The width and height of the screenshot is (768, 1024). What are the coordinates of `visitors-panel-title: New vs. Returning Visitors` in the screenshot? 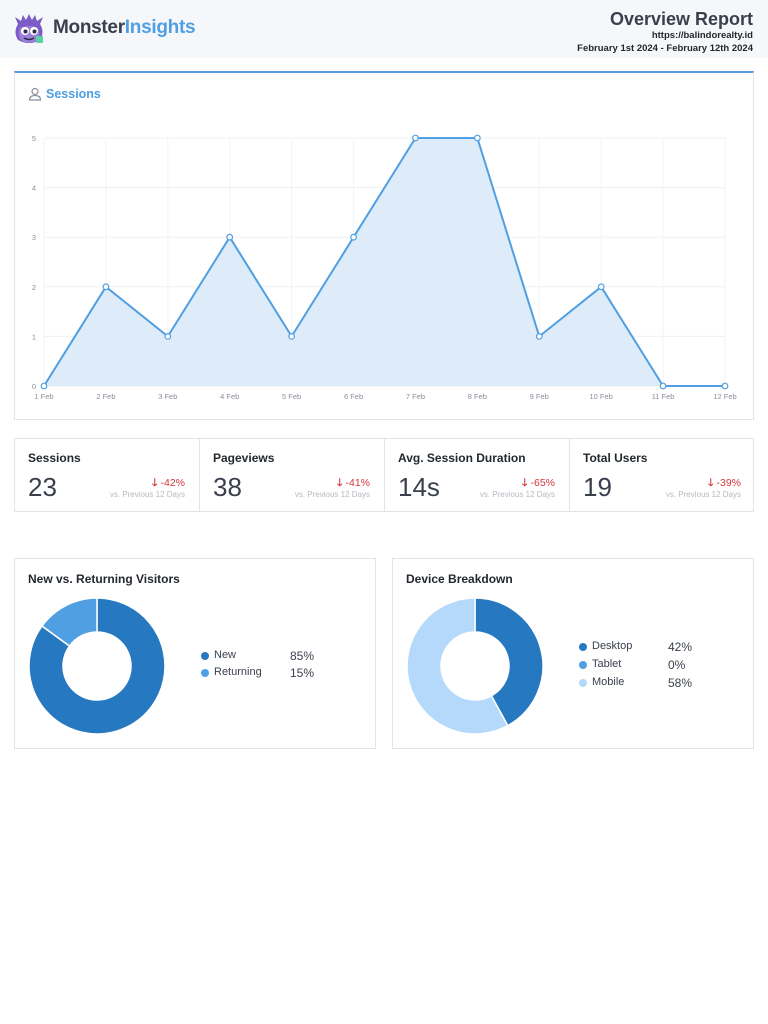 It's located at (104, 579).